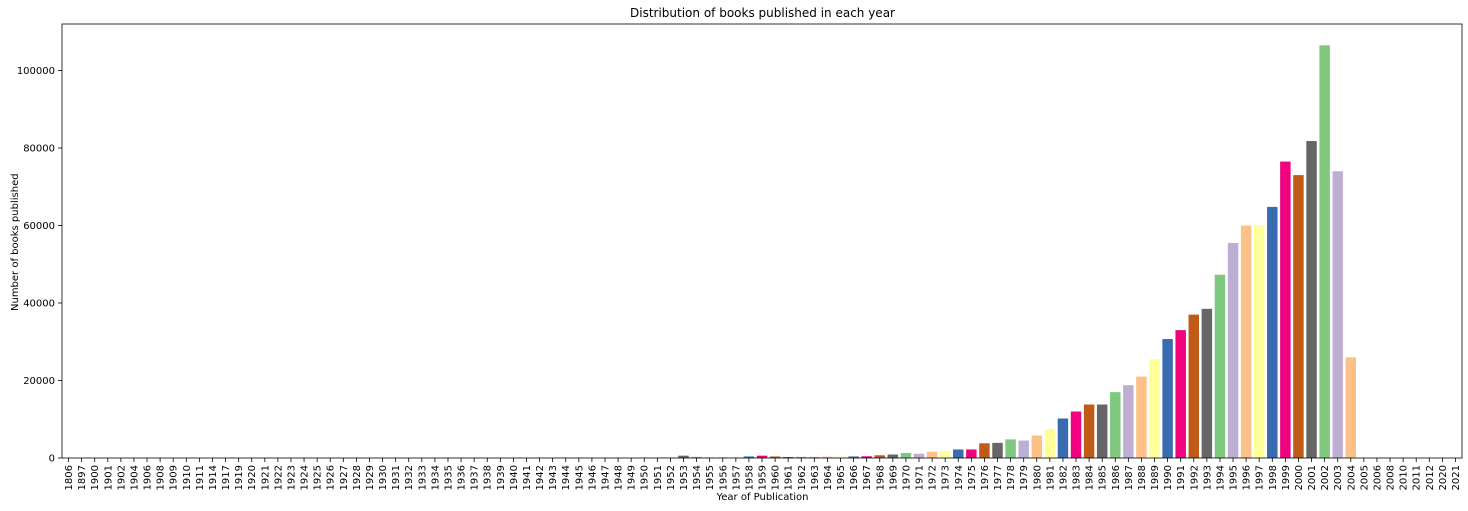 This screenshot has width=1468, height=511. What do you see at coordinates (1298, 317) in the screenshot?
I see `bar-2000` at bounding box center [1298, 317].